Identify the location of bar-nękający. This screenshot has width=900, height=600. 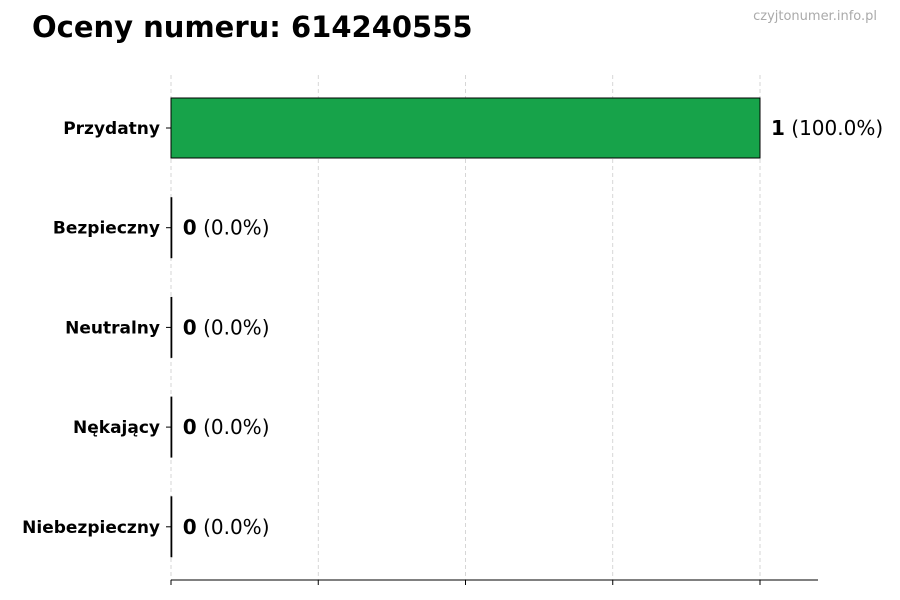
(171, 427).